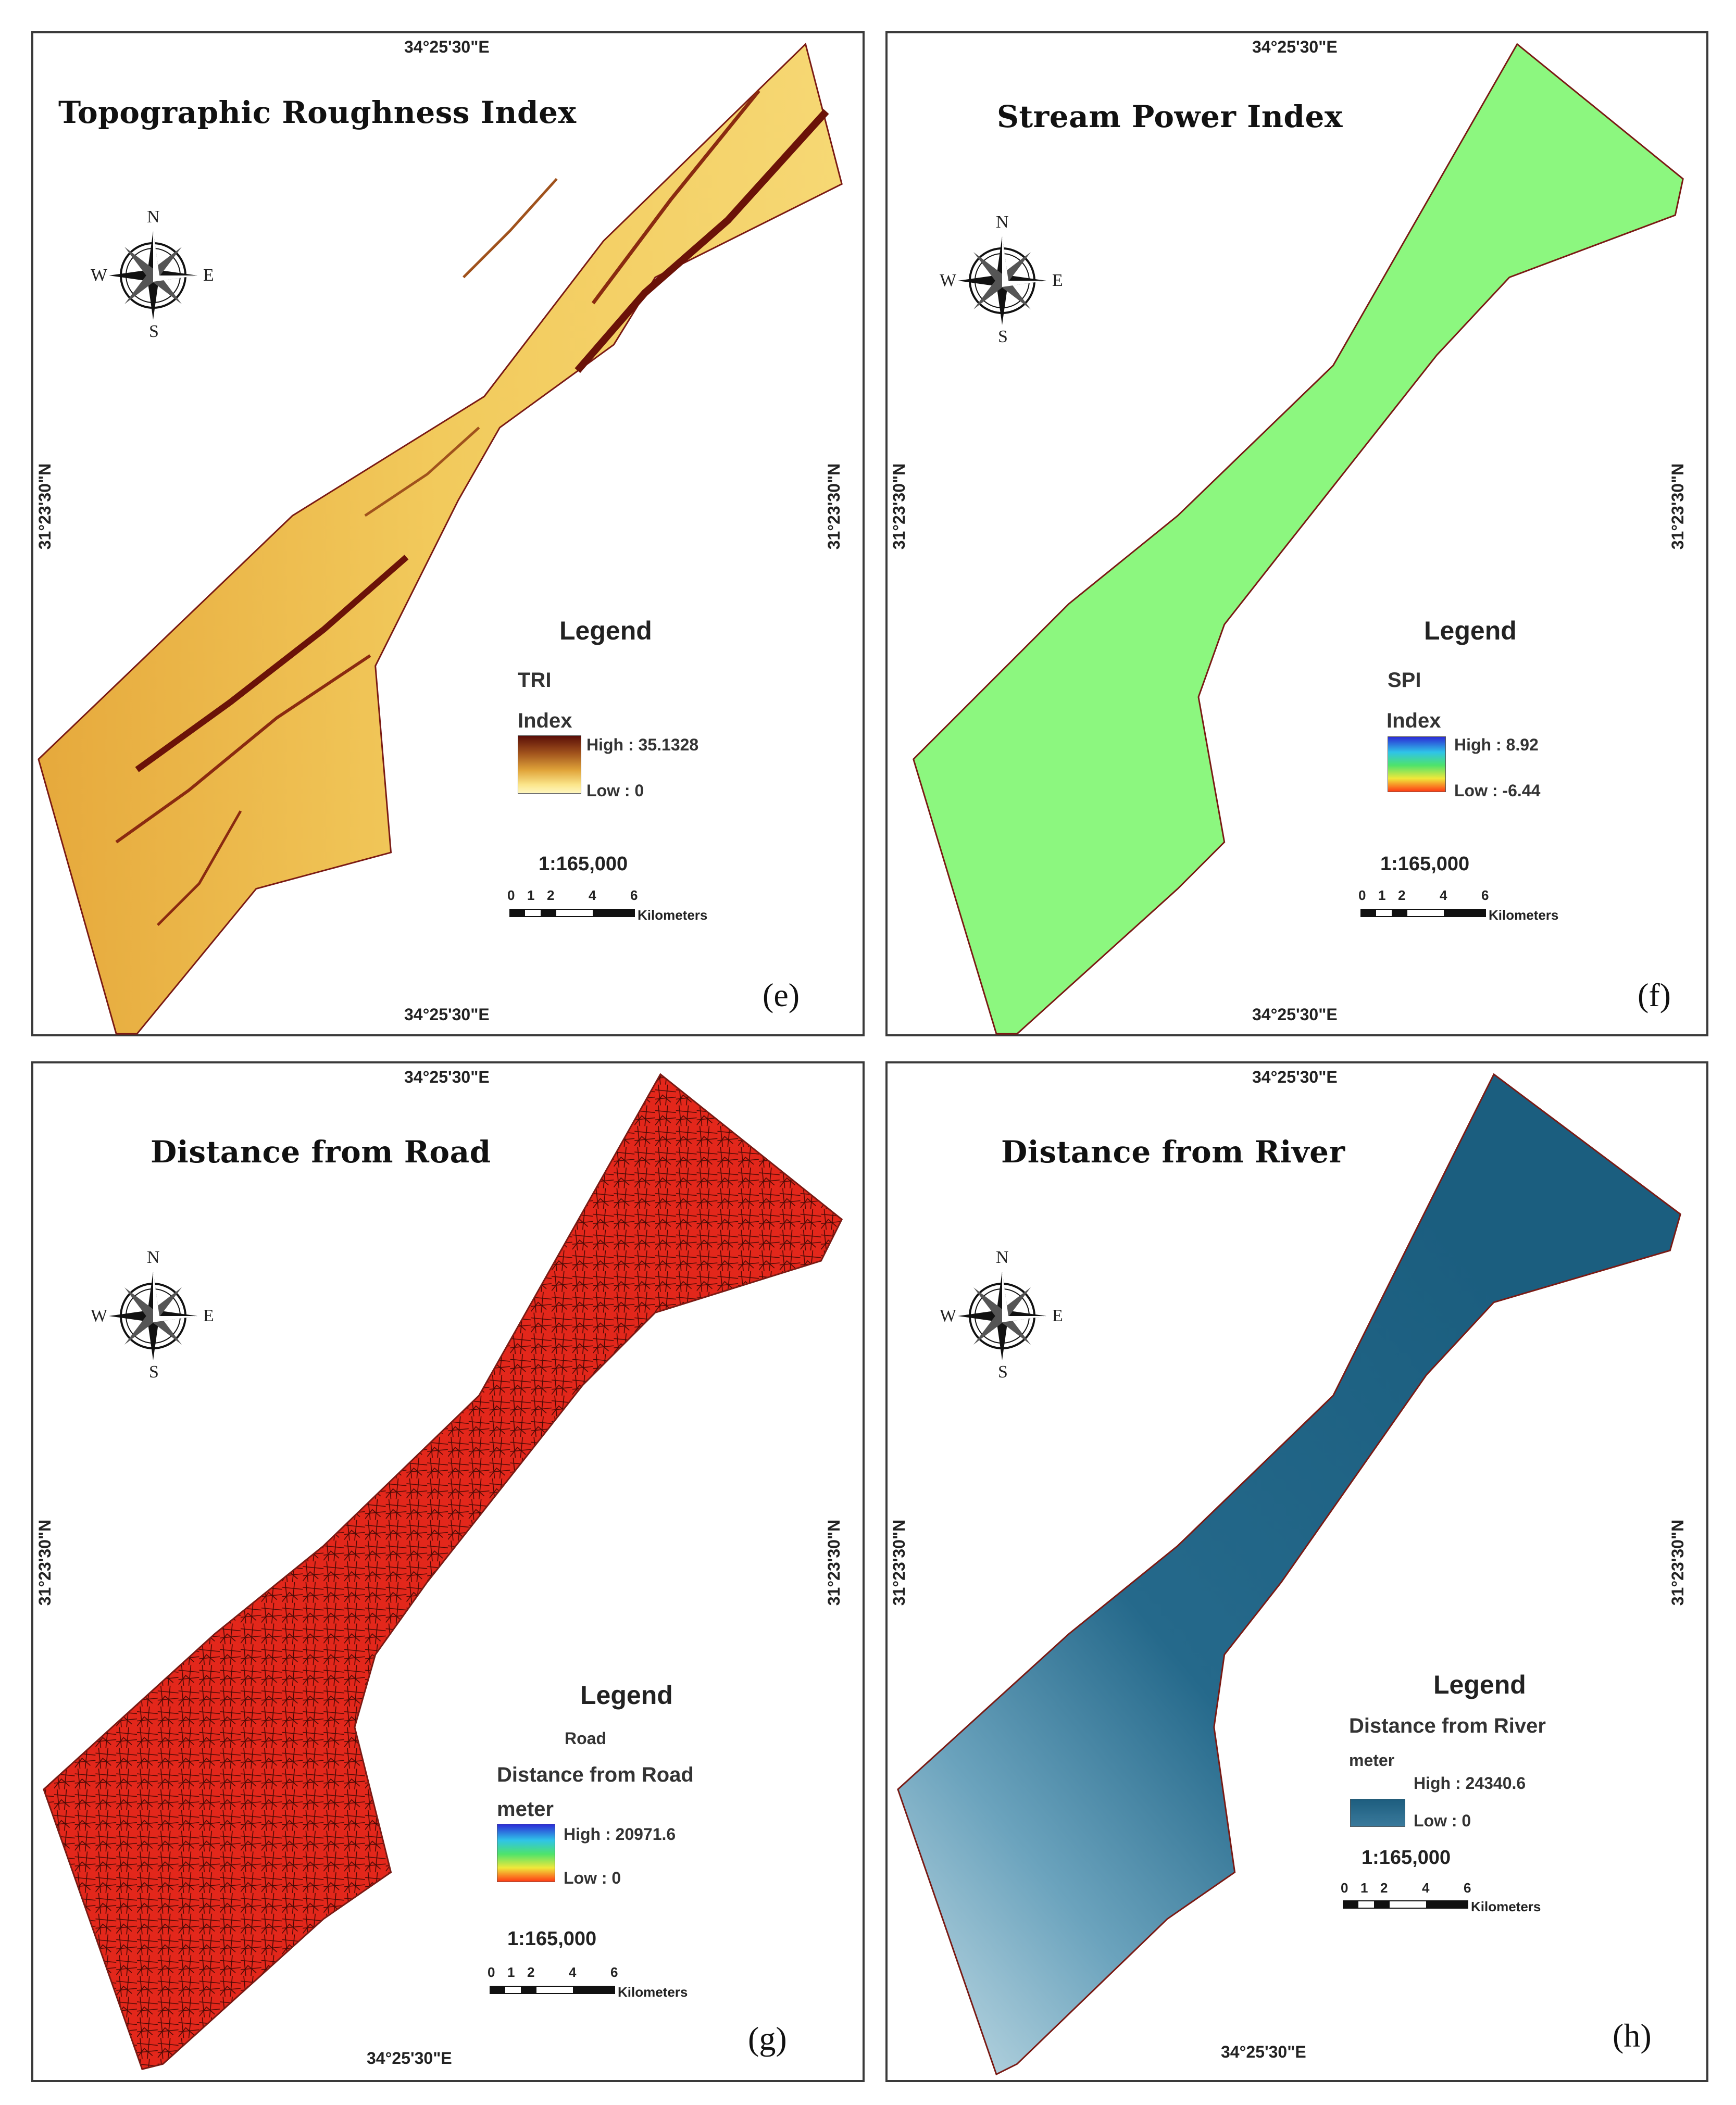 The height and width of the screenshot is (2105, 1736). I want to click on map-title: Distance from Road, so click(321, 1152).